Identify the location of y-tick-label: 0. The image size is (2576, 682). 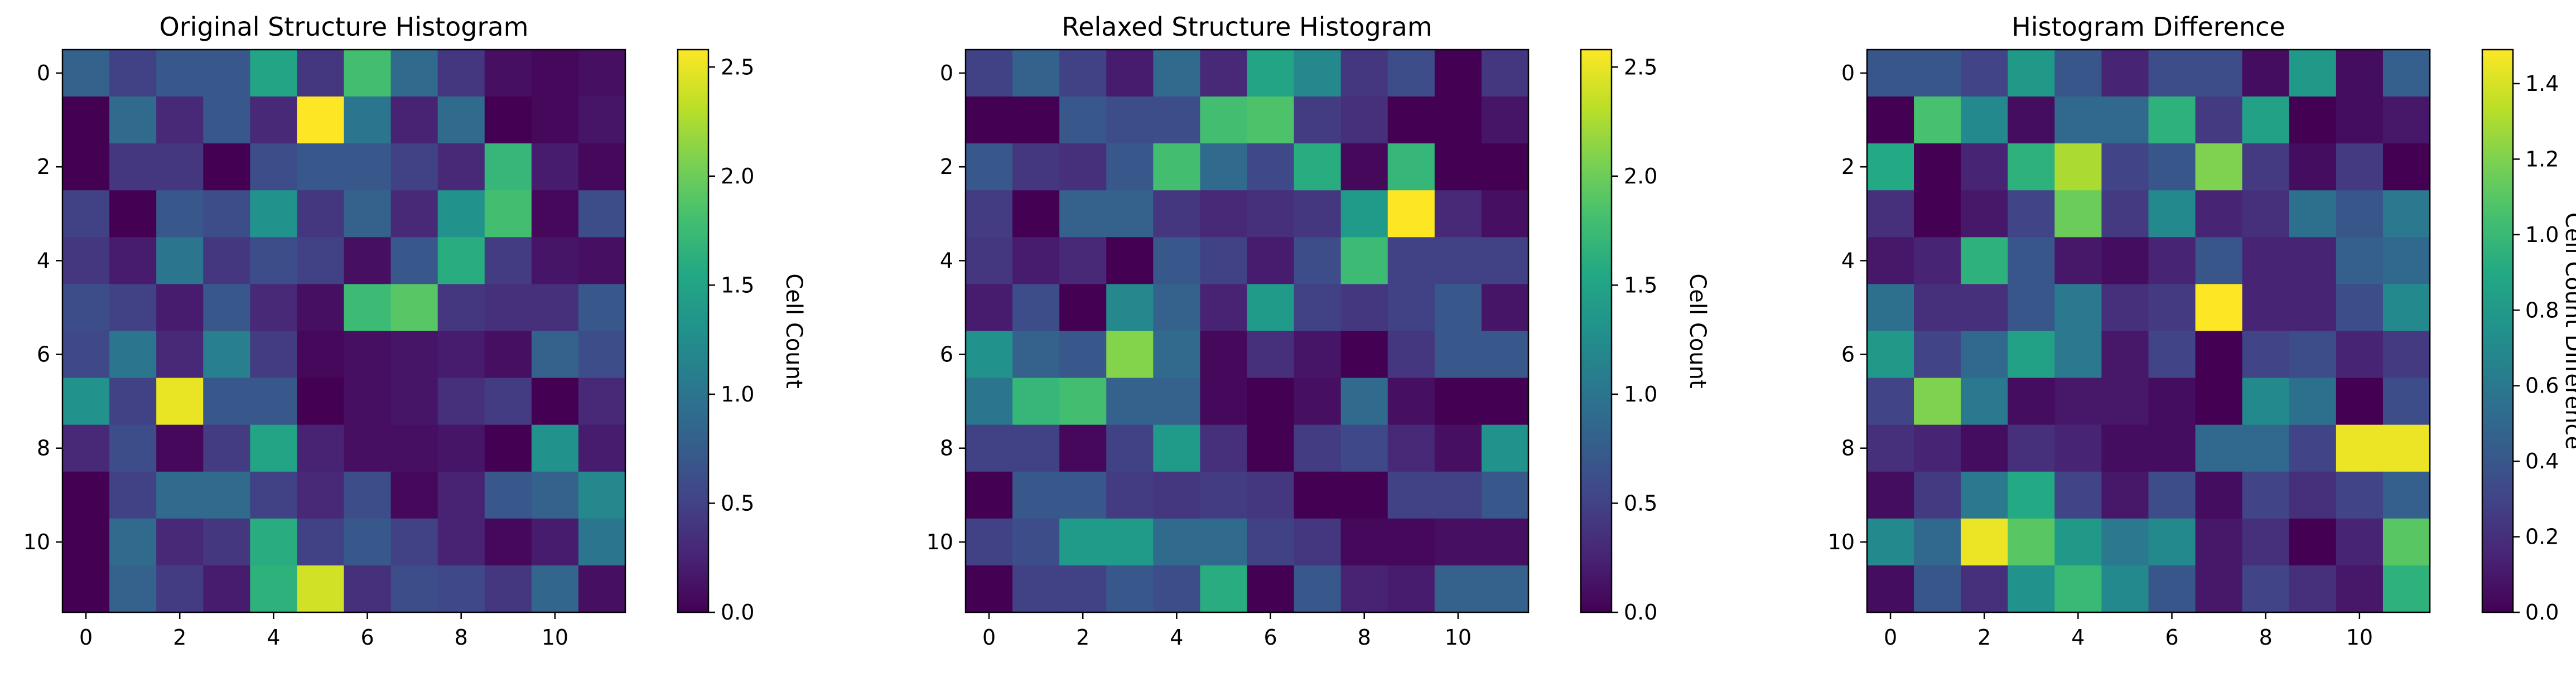
(43, 73).